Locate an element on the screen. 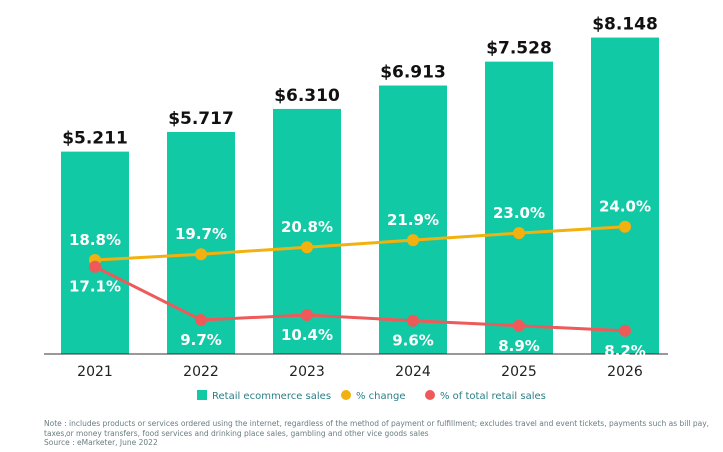 The image size is (723, 452). point-percent-total-retail-2025 is located at coordinates (519, 325).